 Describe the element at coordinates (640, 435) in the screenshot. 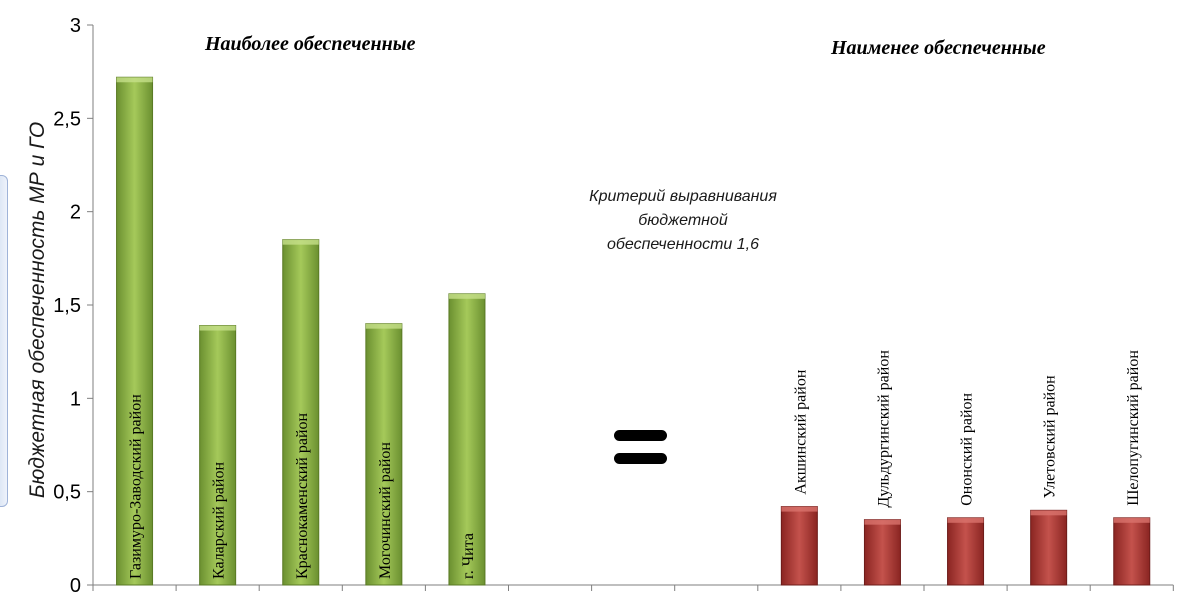

I see `equals-sign-top-bar` at that location.